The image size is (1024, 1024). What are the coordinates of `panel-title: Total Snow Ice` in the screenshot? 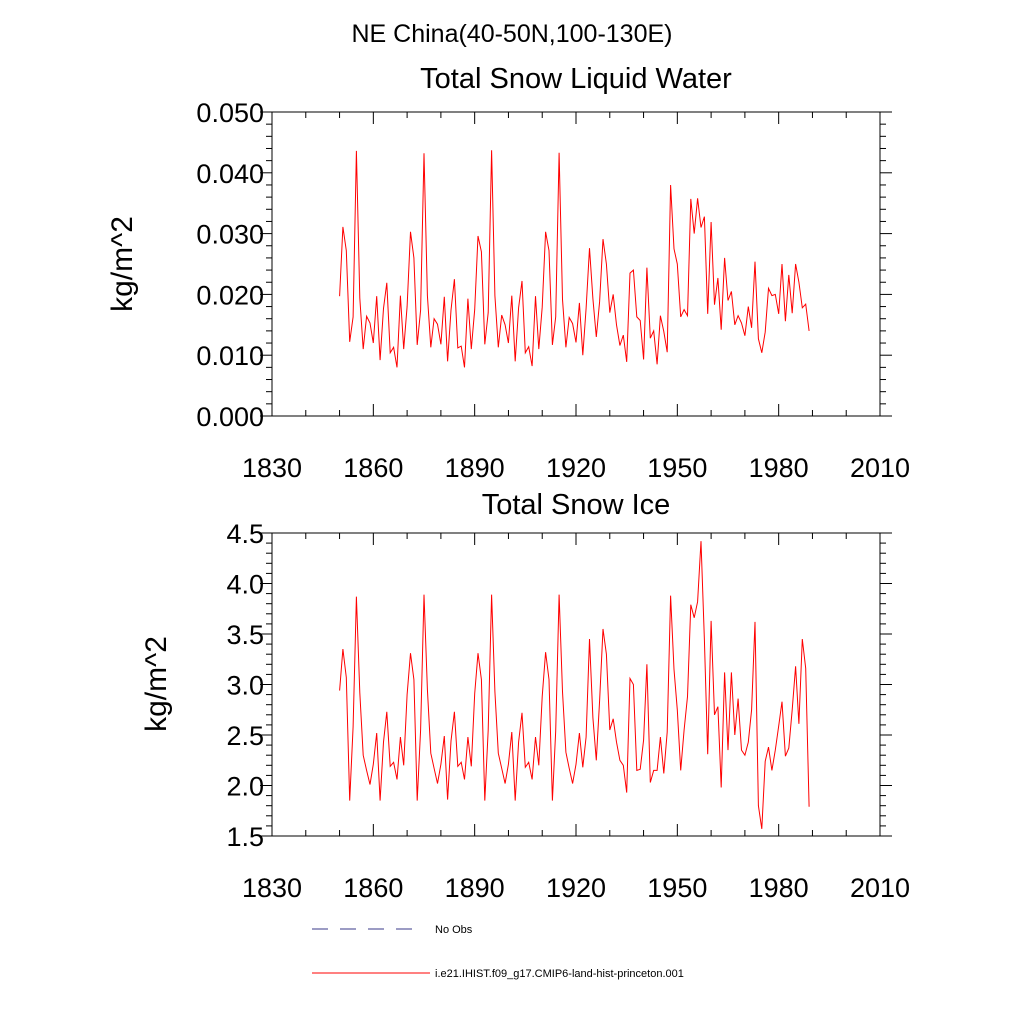 It's located at (576, 505).